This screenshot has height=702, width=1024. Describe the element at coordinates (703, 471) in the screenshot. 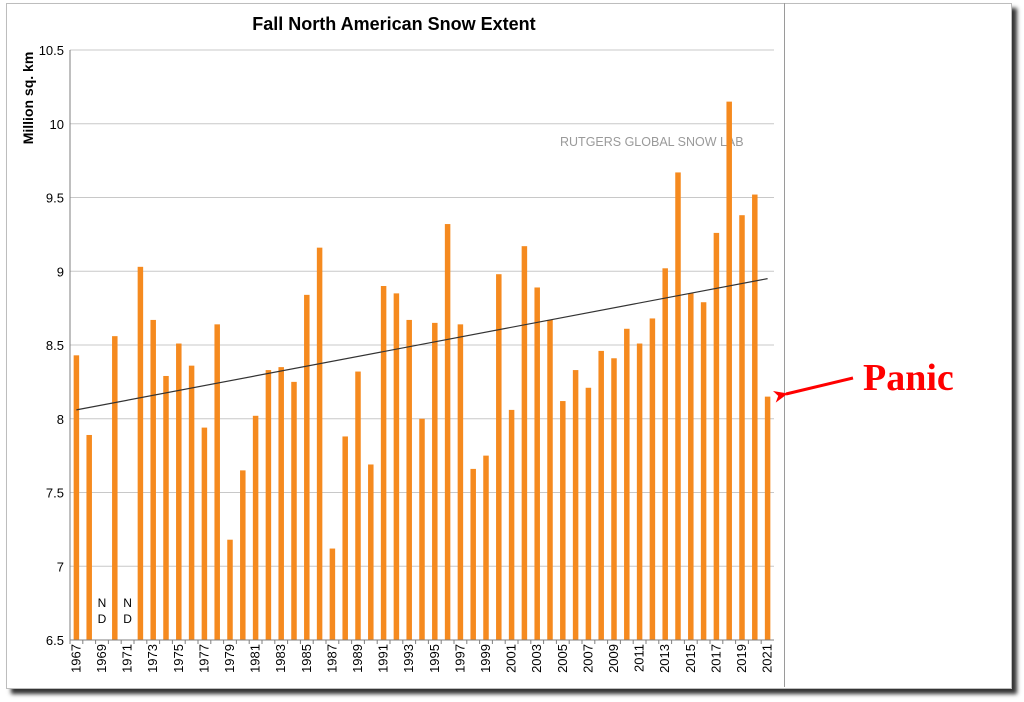

I see `bar-2016` at that location.